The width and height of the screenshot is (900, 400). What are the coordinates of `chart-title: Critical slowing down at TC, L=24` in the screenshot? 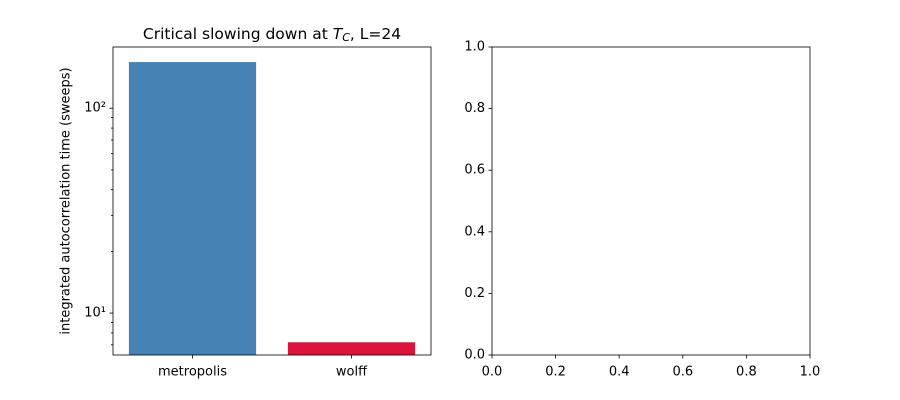 It's located at (272, 35).